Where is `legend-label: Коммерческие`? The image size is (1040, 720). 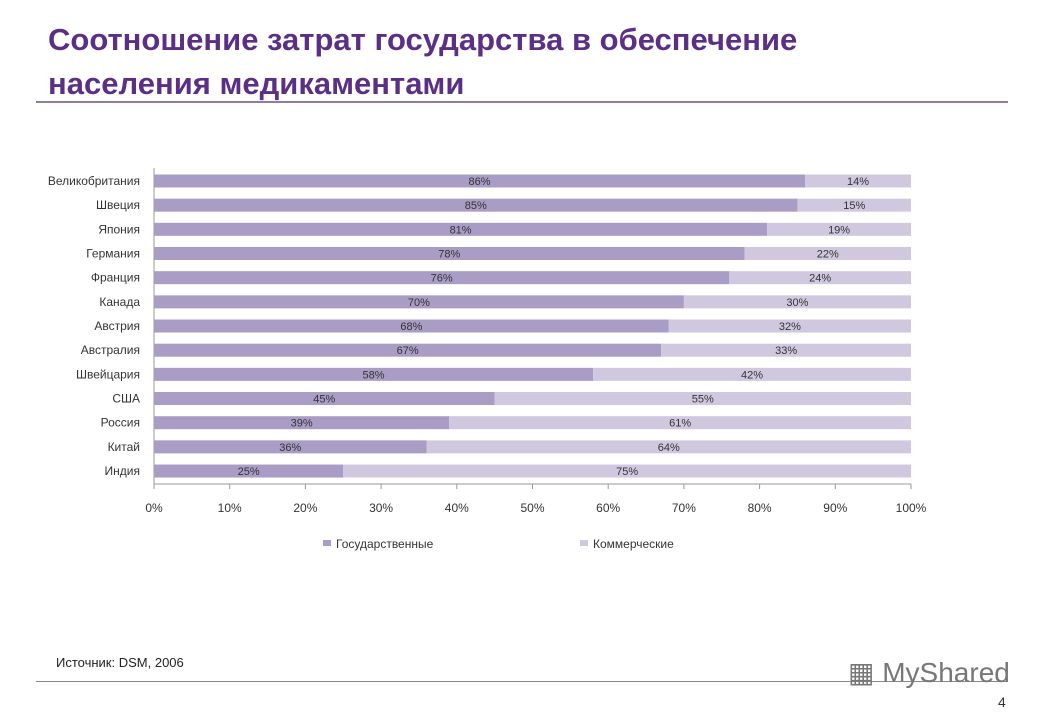
legend-label: Коммерческие is located at coordinates (633, 544).